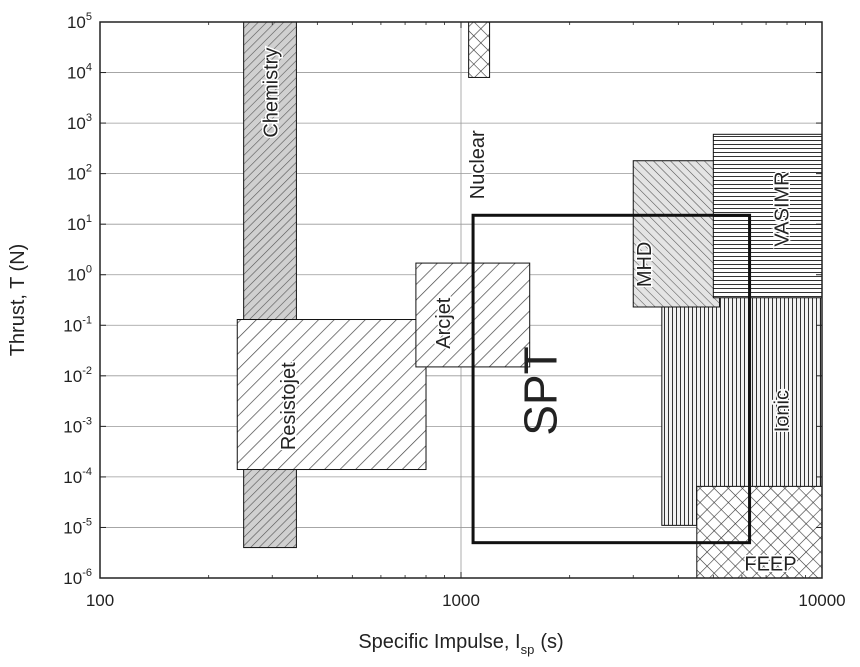 The height and width of the screenshot is (667, 860). Describe the element at coordinates (741, 404) in the screenshot. I see `region-ionic` at that location.